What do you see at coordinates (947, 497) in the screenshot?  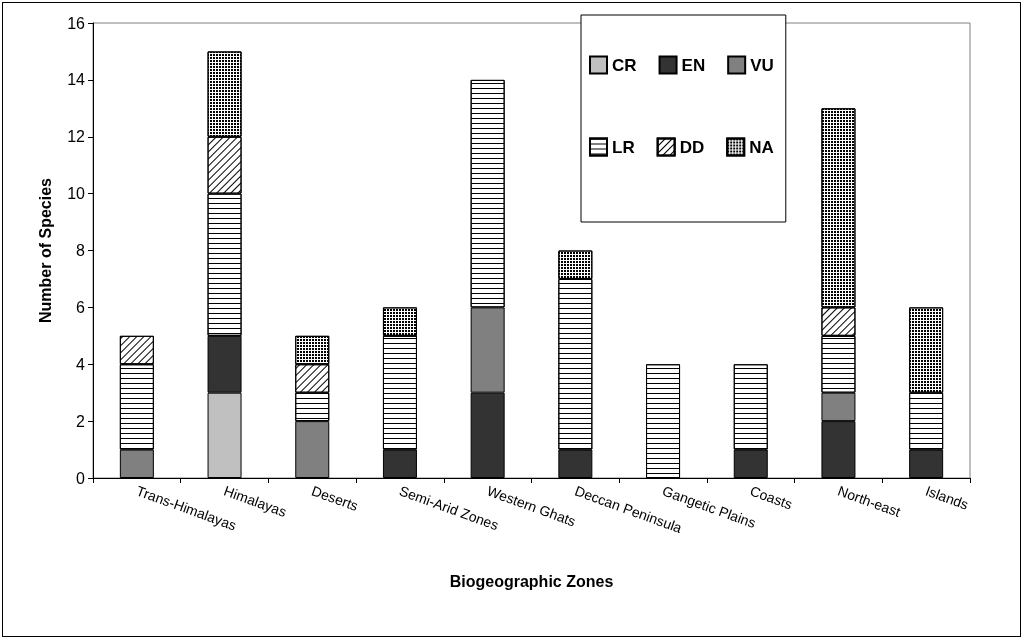 I see `x-tick-label: Islands` at bounding box center [947, 497].